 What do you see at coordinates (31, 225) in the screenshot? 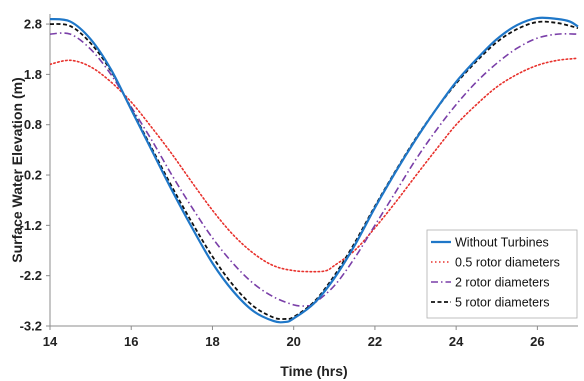
I see `y-tick-label: -1.2` at bounding box center [31, 225].